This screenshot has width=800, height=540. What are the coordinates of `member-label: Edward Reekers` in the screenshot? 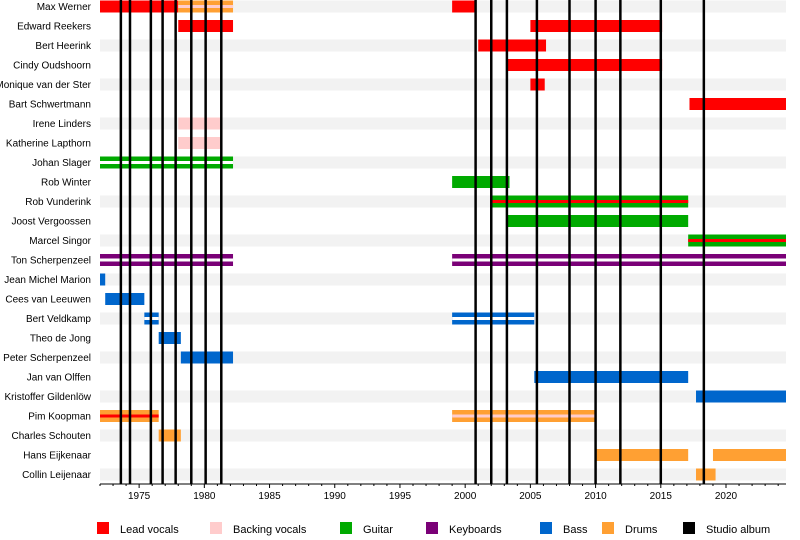 It's located at (54, 27).